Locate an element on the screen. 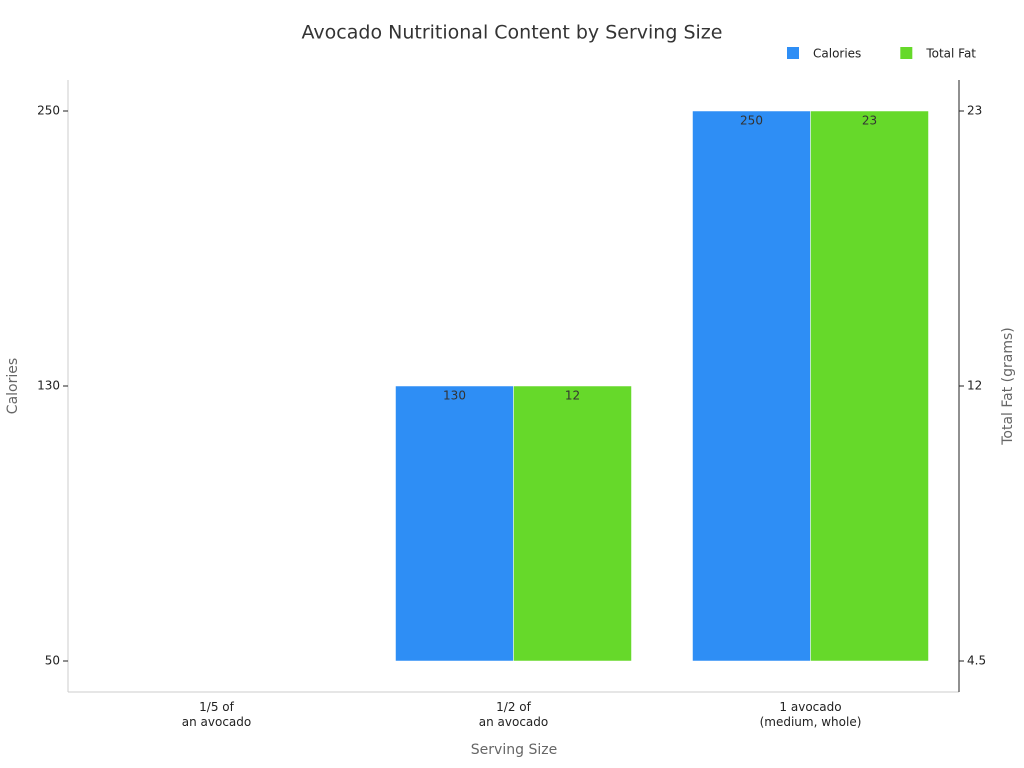 This screenshot has width=1024, height=768. y-tick-label: 50 is located at coordinates (52, 661).